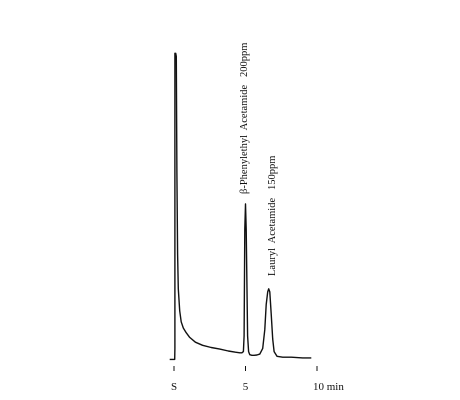 This screenshot has height=400, width=460. What do you see at coordinates (257, 379) in the screenshot?
I see `x-axis: S 5 10 min` at bounding box center [257, 379].